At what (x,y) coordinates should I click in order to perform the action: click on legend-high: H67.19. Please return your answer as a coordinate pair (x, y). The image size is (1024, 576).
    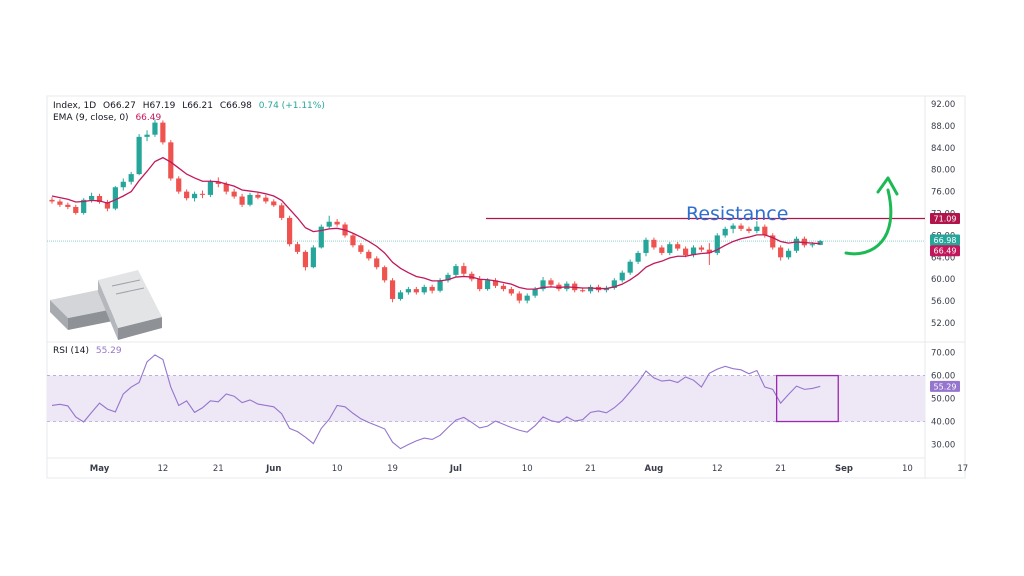
    Looking at the image, I should click on (159, 106).